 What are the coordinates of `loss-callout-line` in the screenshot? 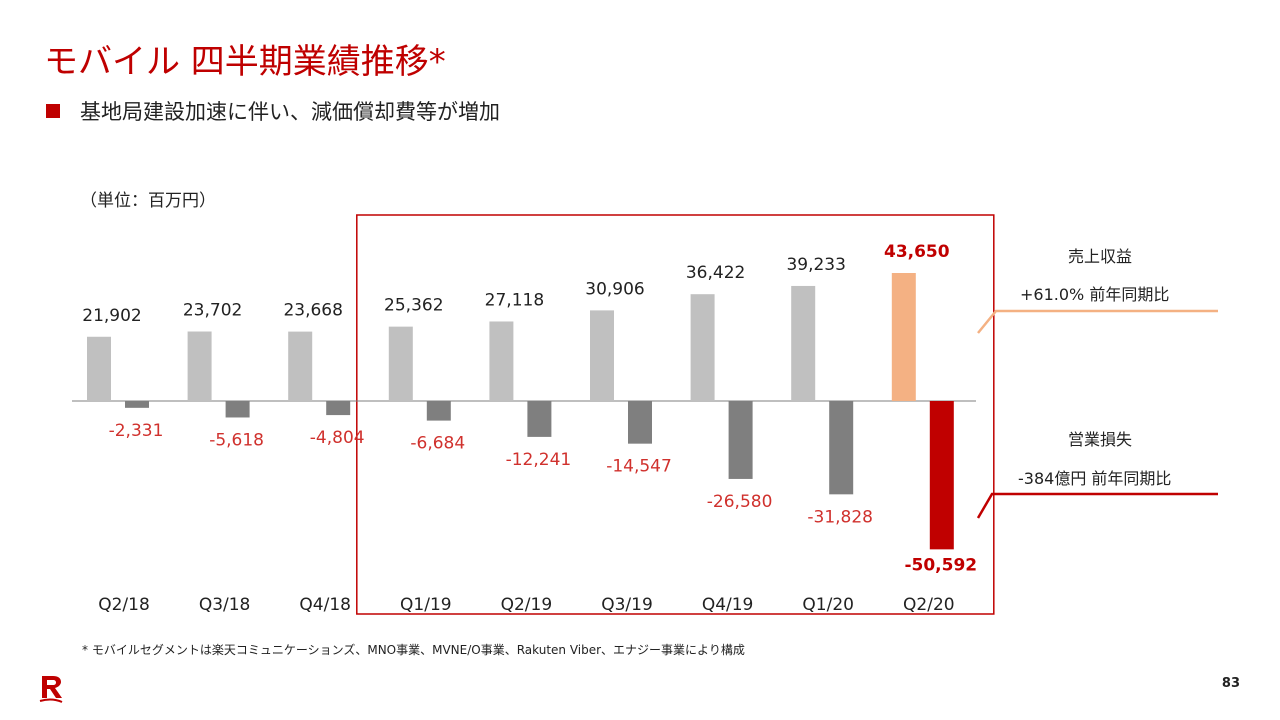 It's located at (1097, 505).